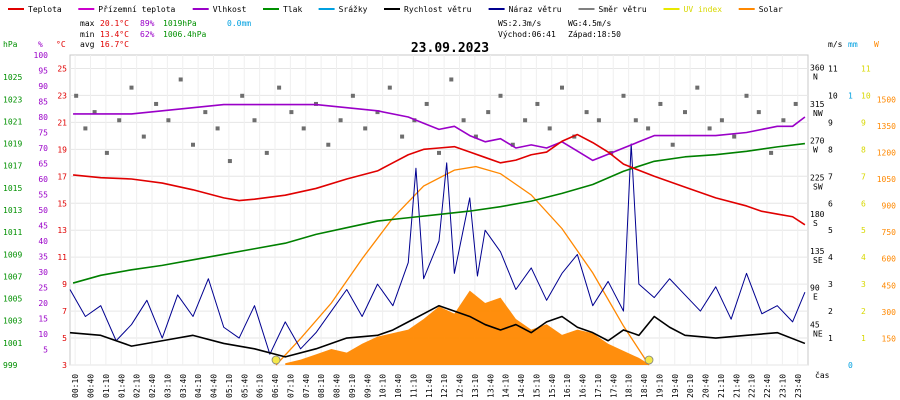 Image resolution: width=900 pixels, height=400 pixels. Describe the element at coordinates (866, 95) in the screenshot. I see `uv-tick-9: 10` at that location.